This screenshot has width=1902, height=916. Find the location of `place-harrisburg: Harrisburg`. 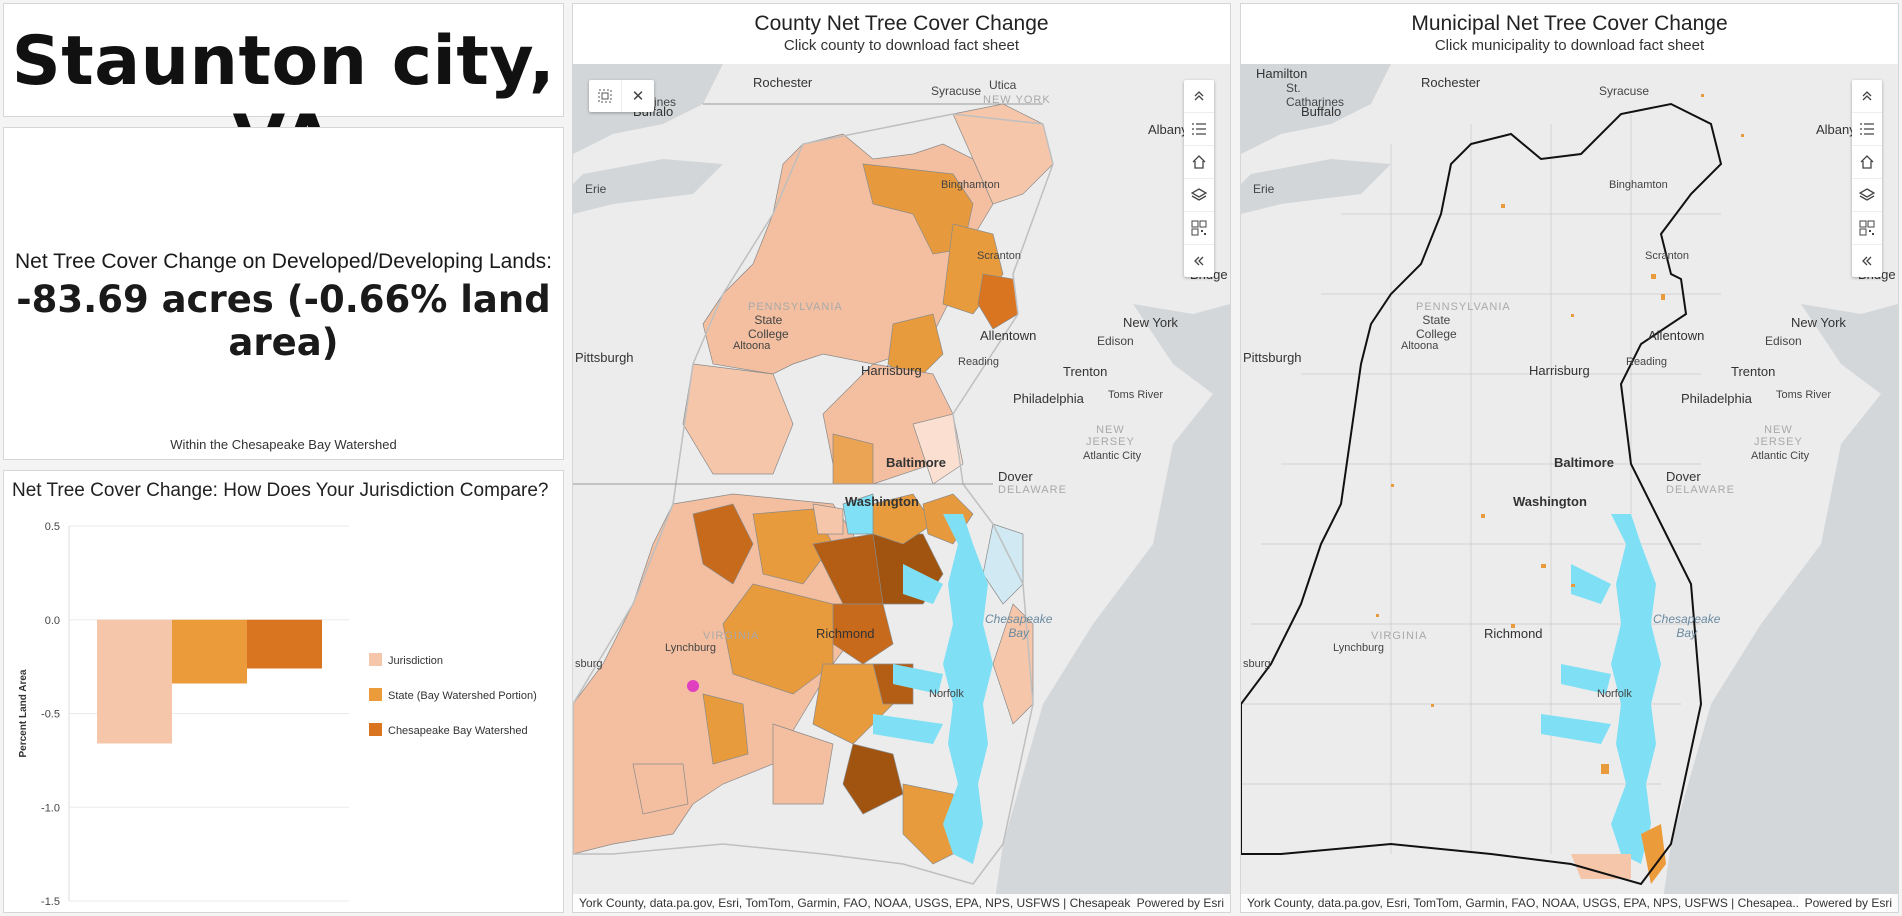

place-harrisburg: Harrisburg is located at coordinates (891, 370).